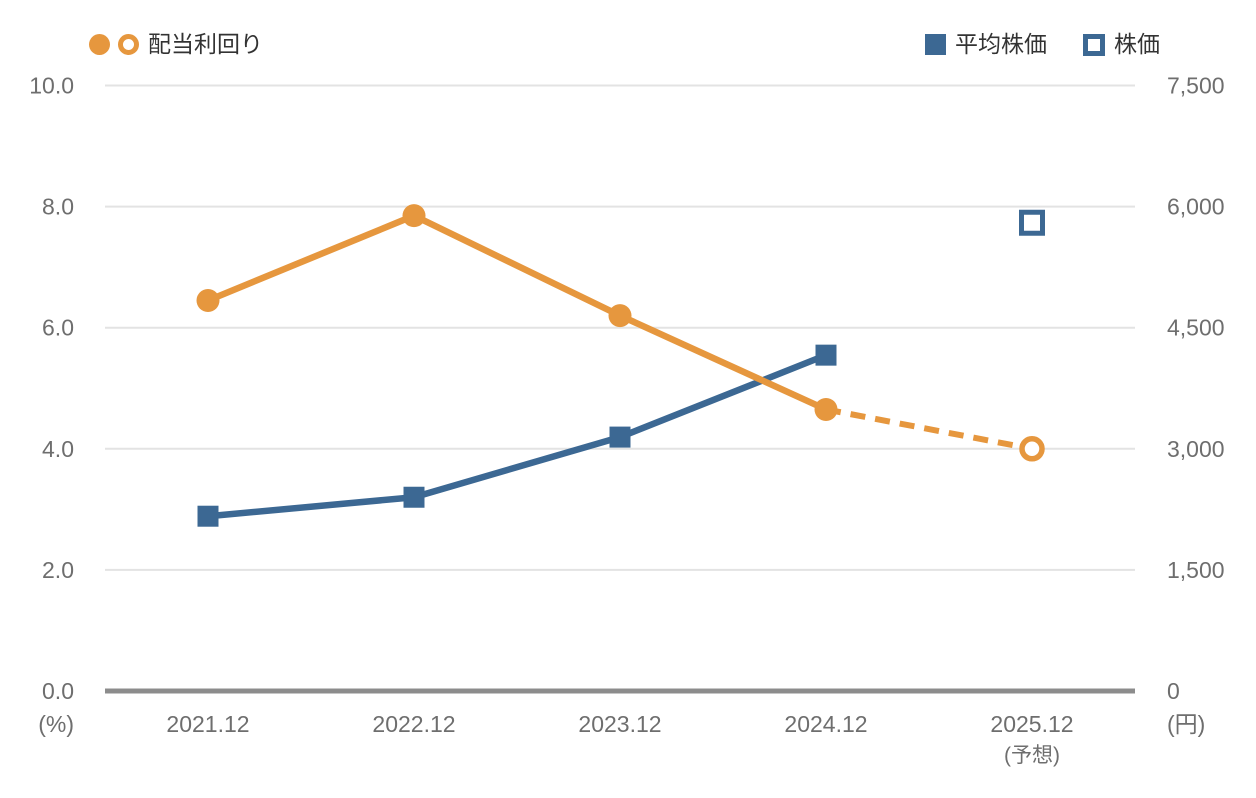  I want to click on y-axis-tick-left: 2.0, so click(58, 570).